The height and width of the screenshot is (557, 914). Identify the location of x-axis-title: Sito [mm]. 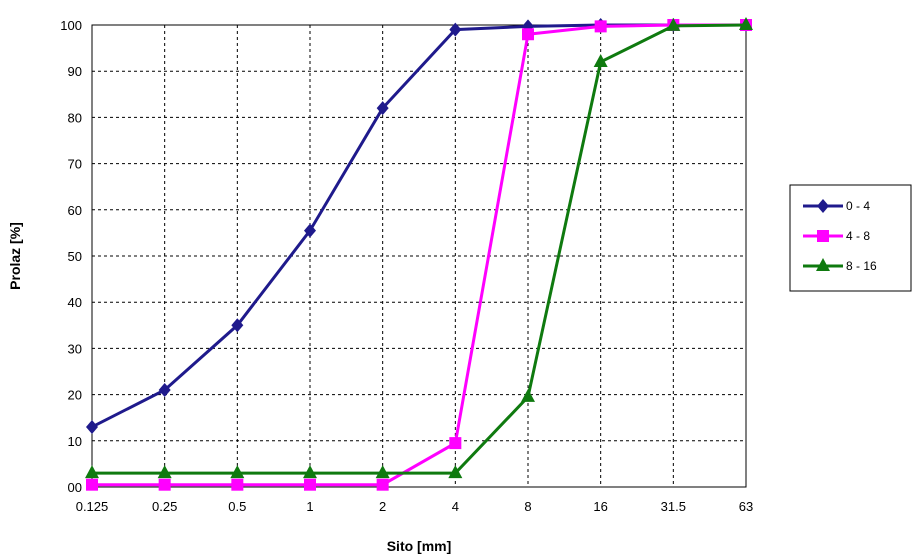
(419, 546).